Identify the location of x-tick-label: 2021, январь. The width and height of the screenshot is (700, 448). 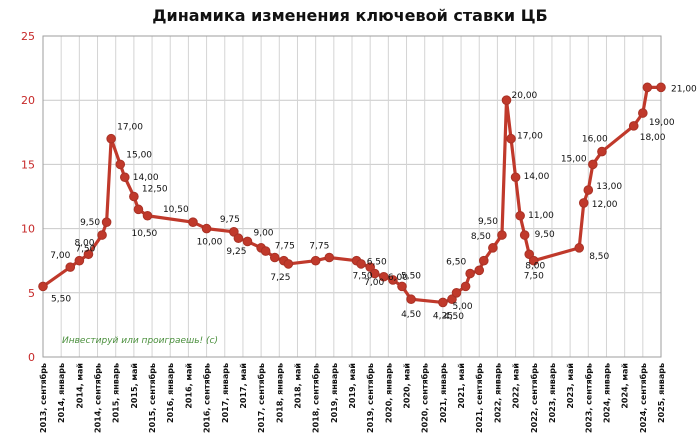
(443, 393).